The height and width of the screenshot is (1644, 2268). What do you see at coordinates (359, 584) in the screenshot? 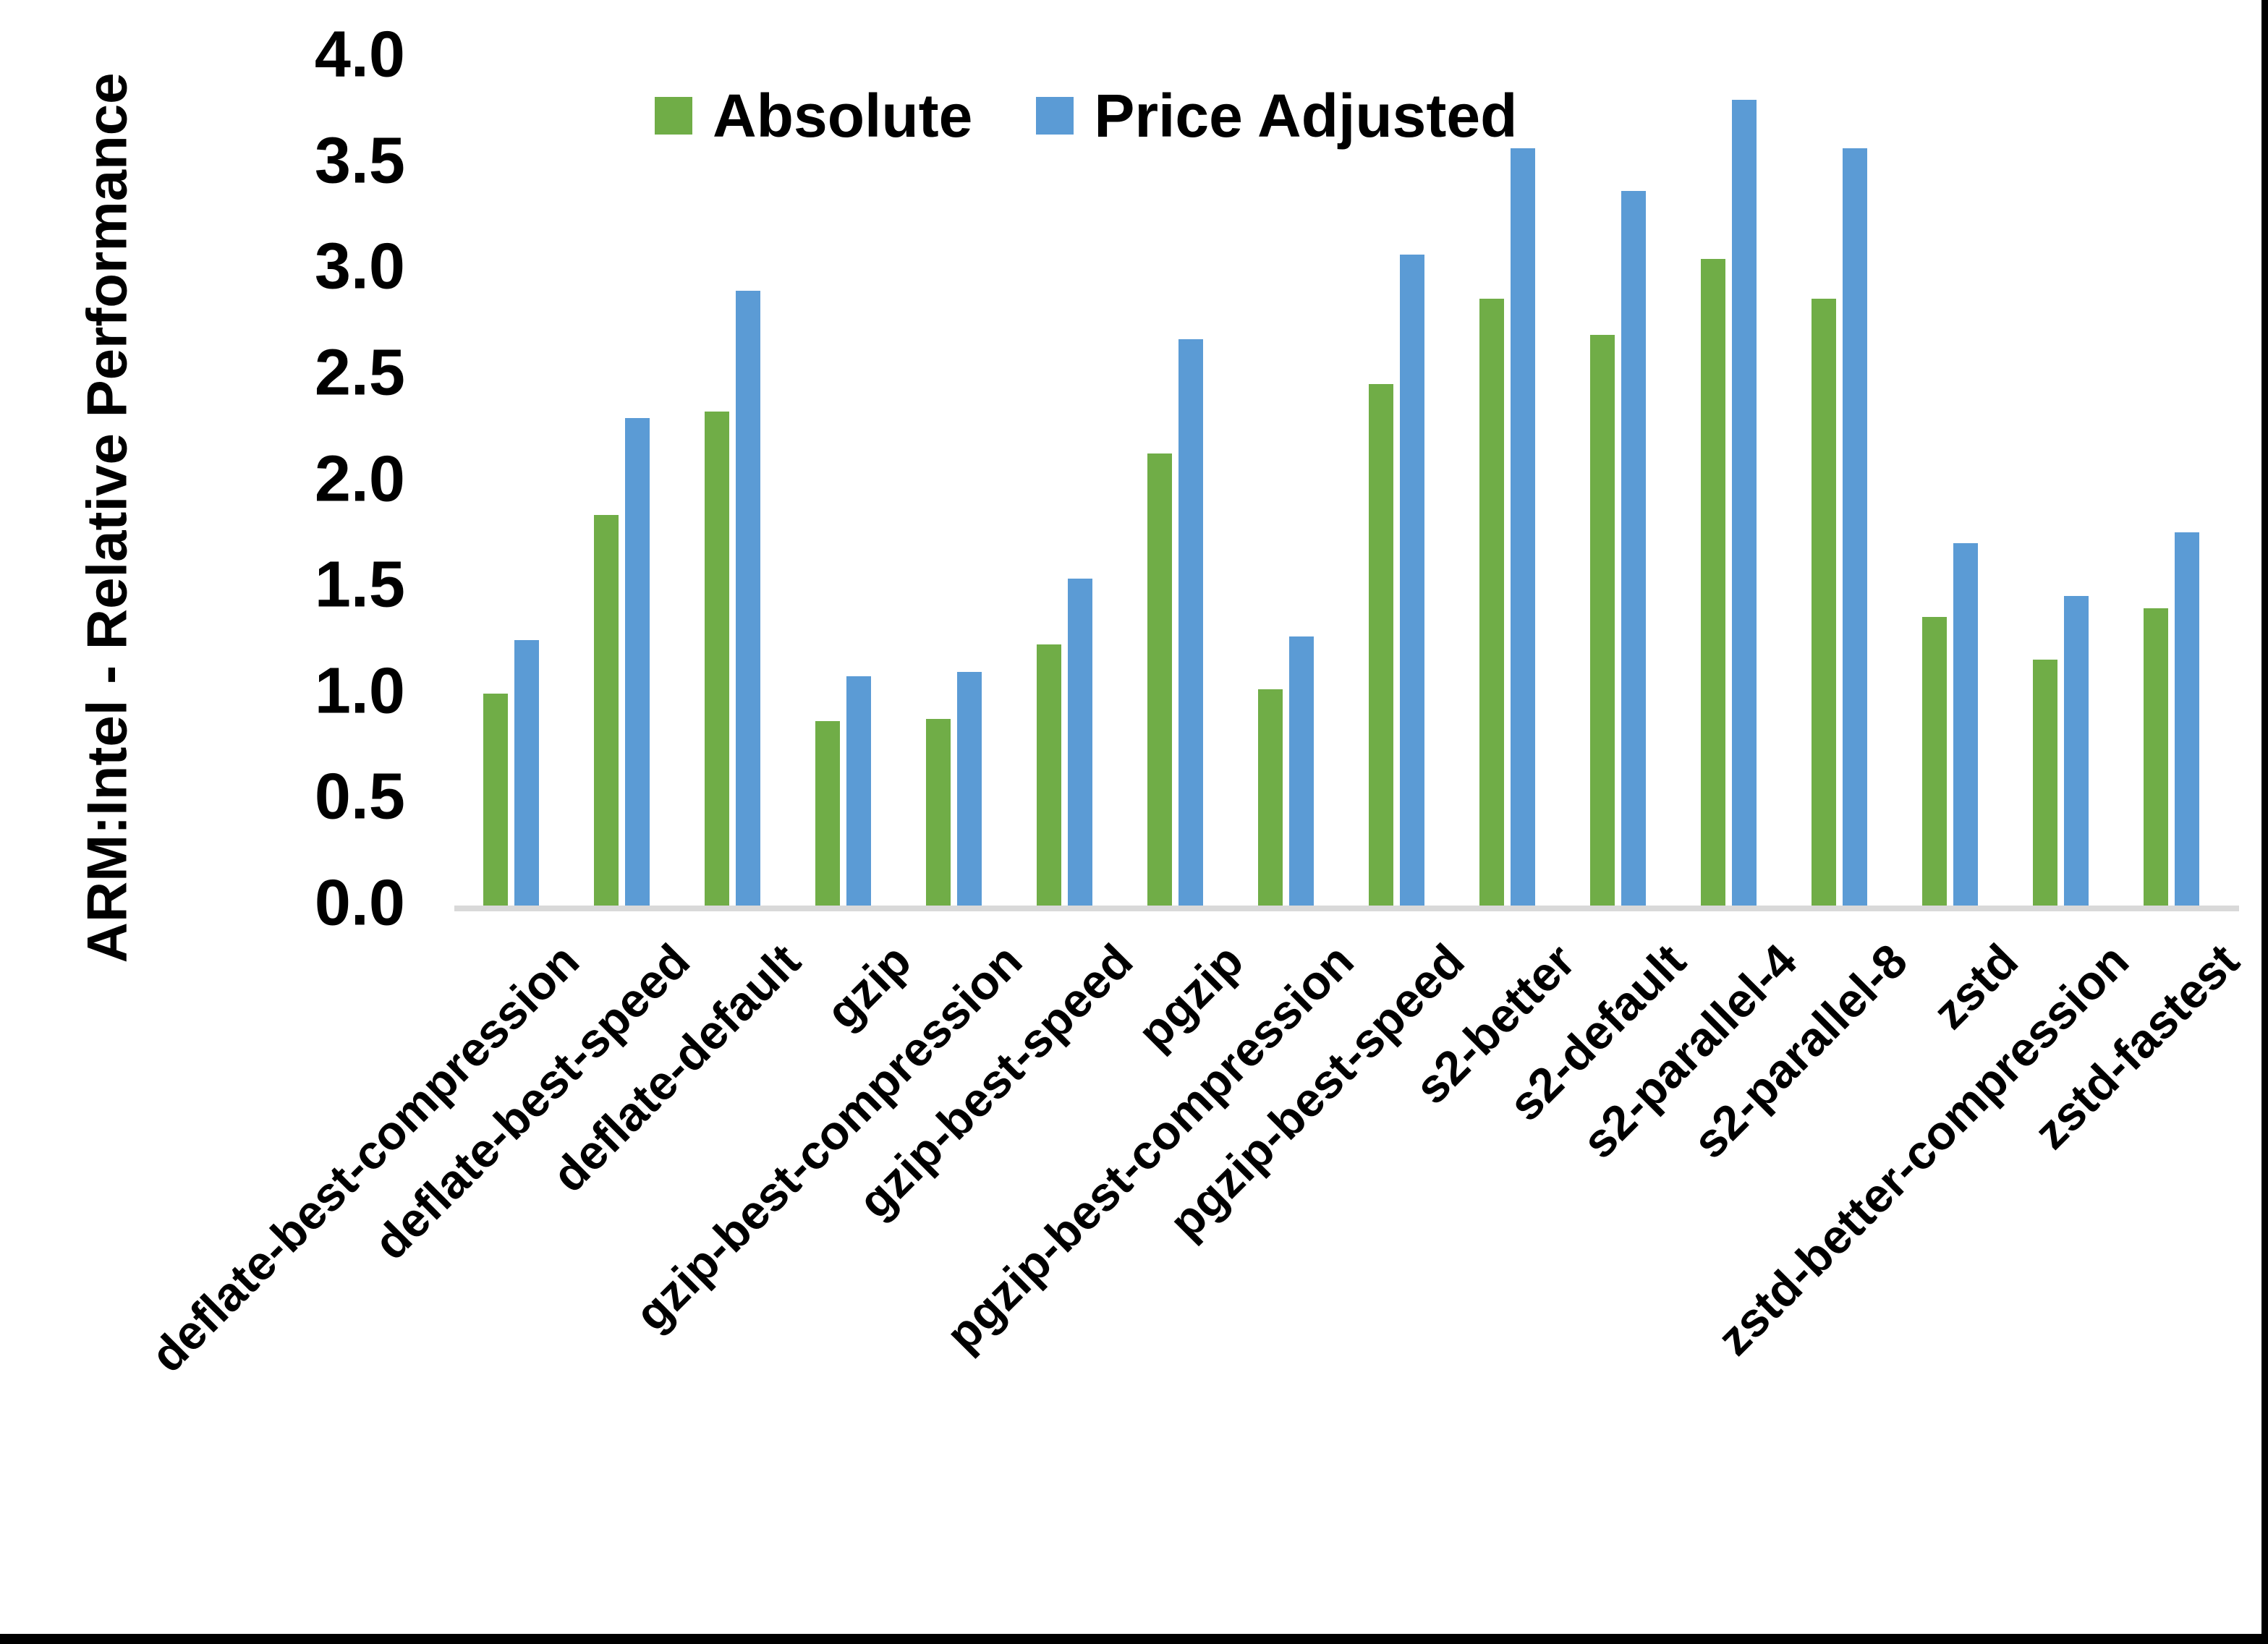
I see `y-tick-label-1.5: 1.5` at bounding box center [359, 584].